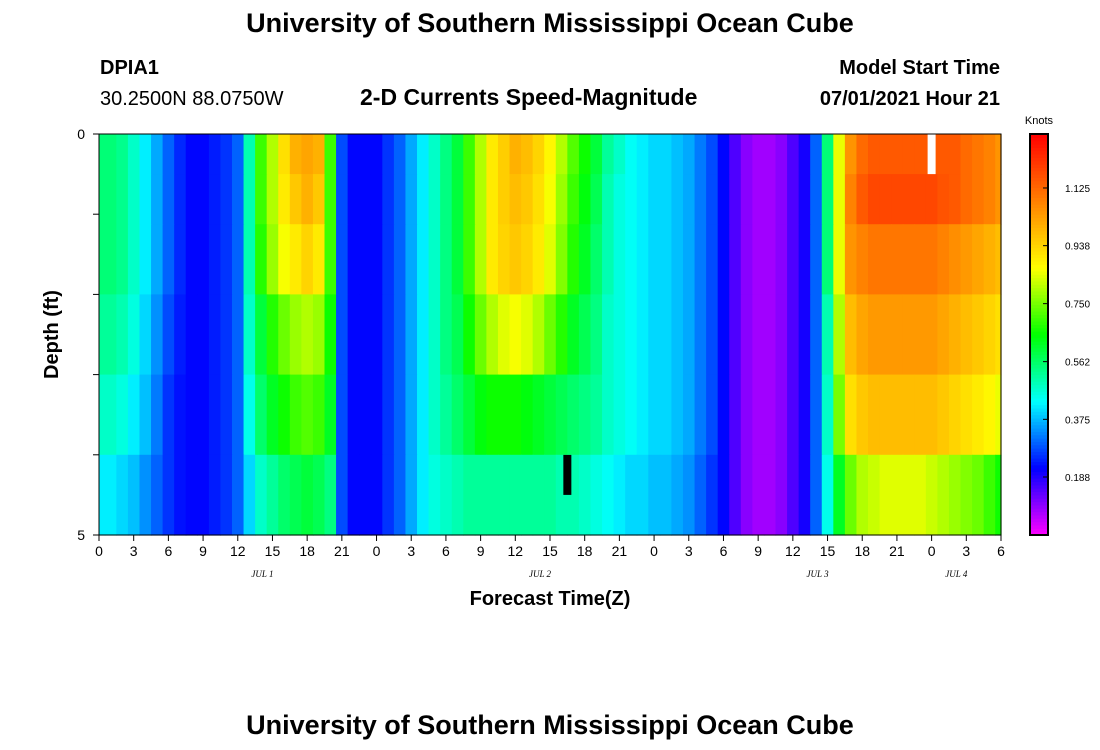  I want to click on x-tick-label: 6, so click(446, 551).